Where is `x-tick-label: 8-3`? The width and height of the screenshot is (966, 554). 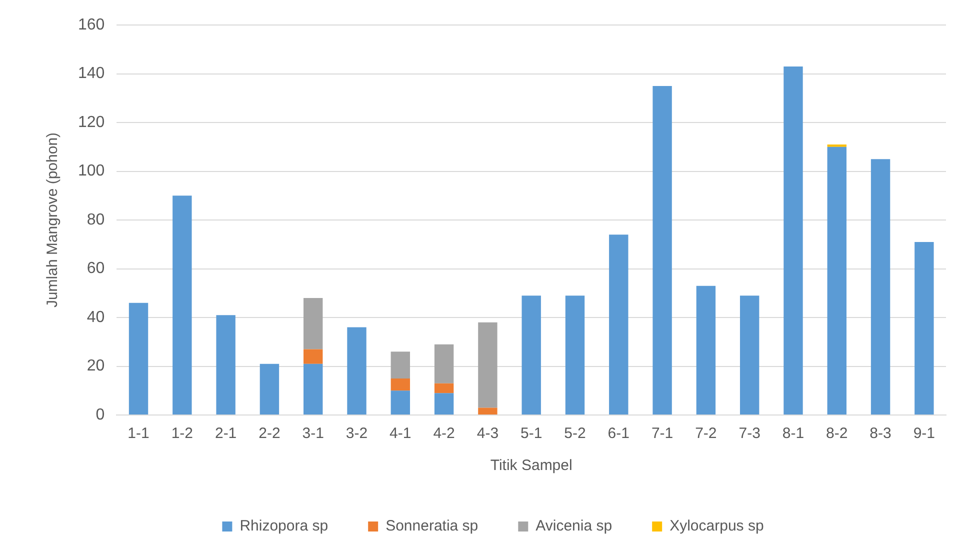
x-tick-label: 8-3 is located at coordinates (881, 433).